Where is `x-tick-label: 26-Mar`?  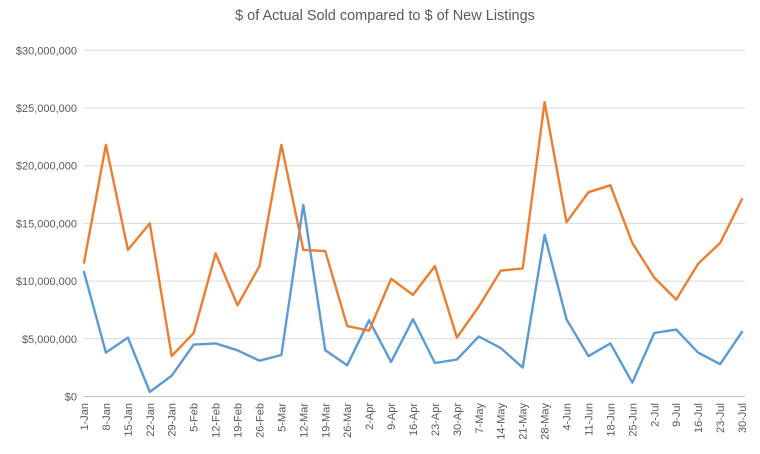 x-tick-label: 26-Mar is located at coordinates (348, 420).